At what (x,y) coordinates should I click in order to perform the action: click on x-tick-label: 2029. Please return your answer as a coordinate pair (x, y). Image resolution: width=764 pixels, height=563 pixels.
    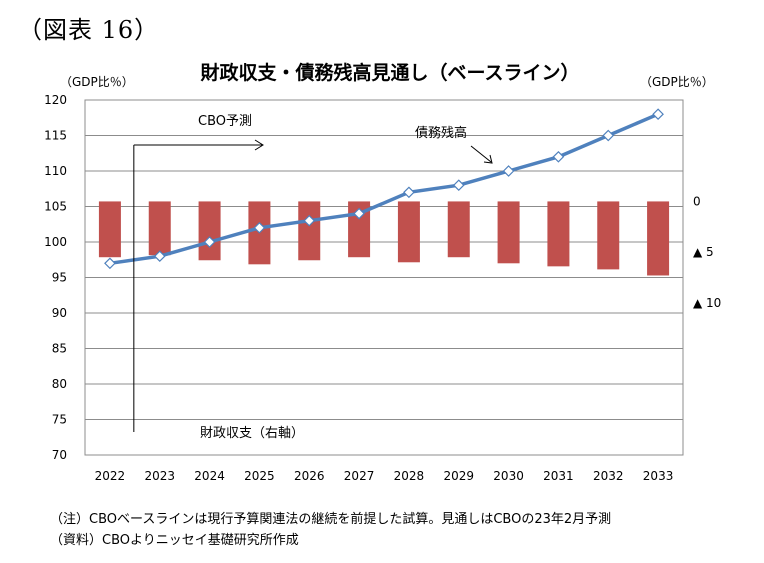
    Looking at the image, I should click on (458, 476).